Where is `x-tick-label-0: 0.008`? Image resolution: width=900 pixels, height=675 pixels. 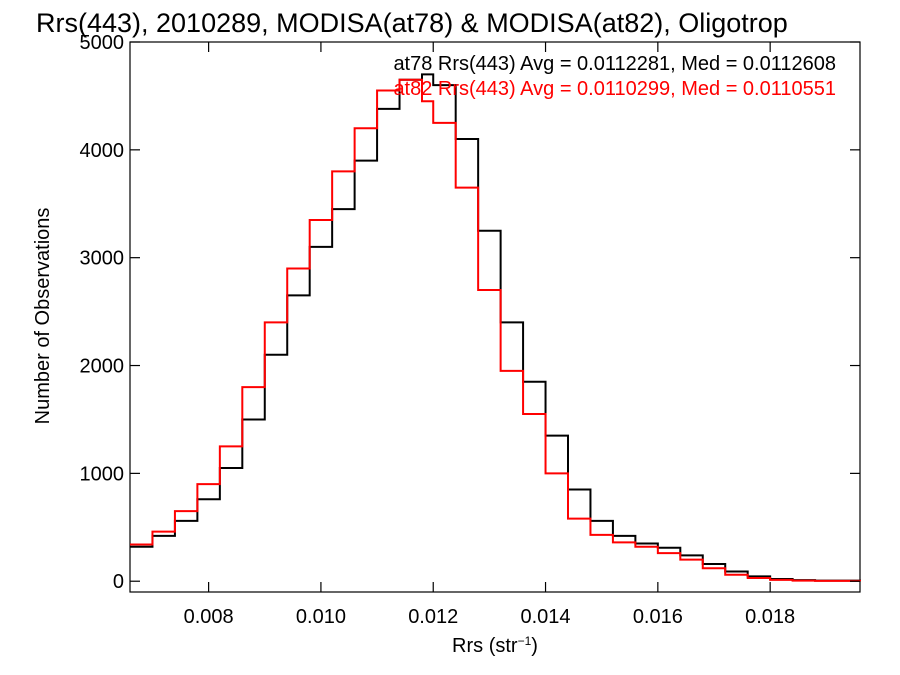 x-tick-label-0: 0.008 is located at coordinates (209, 617).